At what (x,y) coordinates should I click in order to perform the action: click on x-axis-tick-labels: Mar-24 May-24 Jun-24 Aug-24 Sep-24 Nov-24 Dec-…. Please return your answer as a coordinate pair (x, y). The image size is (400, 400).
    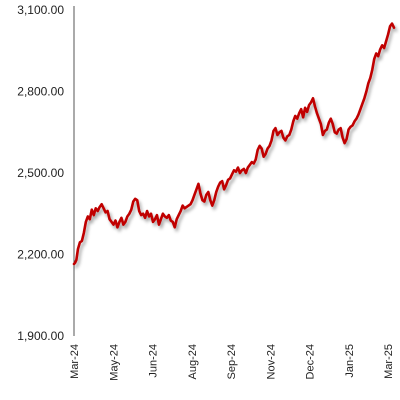
    Looking at the image, I should click on (232, 362).